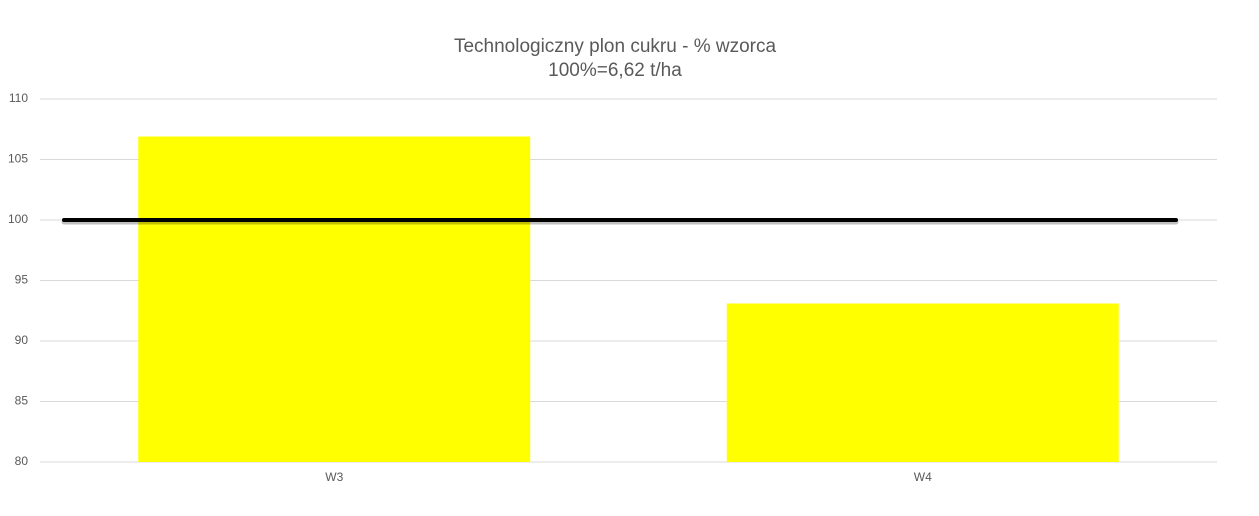  Describe the element at coordinates (22, 461) in the screenshot. I see `y-tick-label: 80` at that location.